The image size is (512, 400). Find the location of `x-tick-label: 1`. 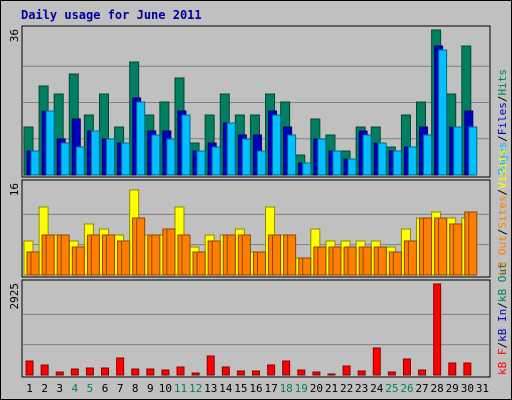

x-tick-label: 1 is located at coordinates (29, 388).